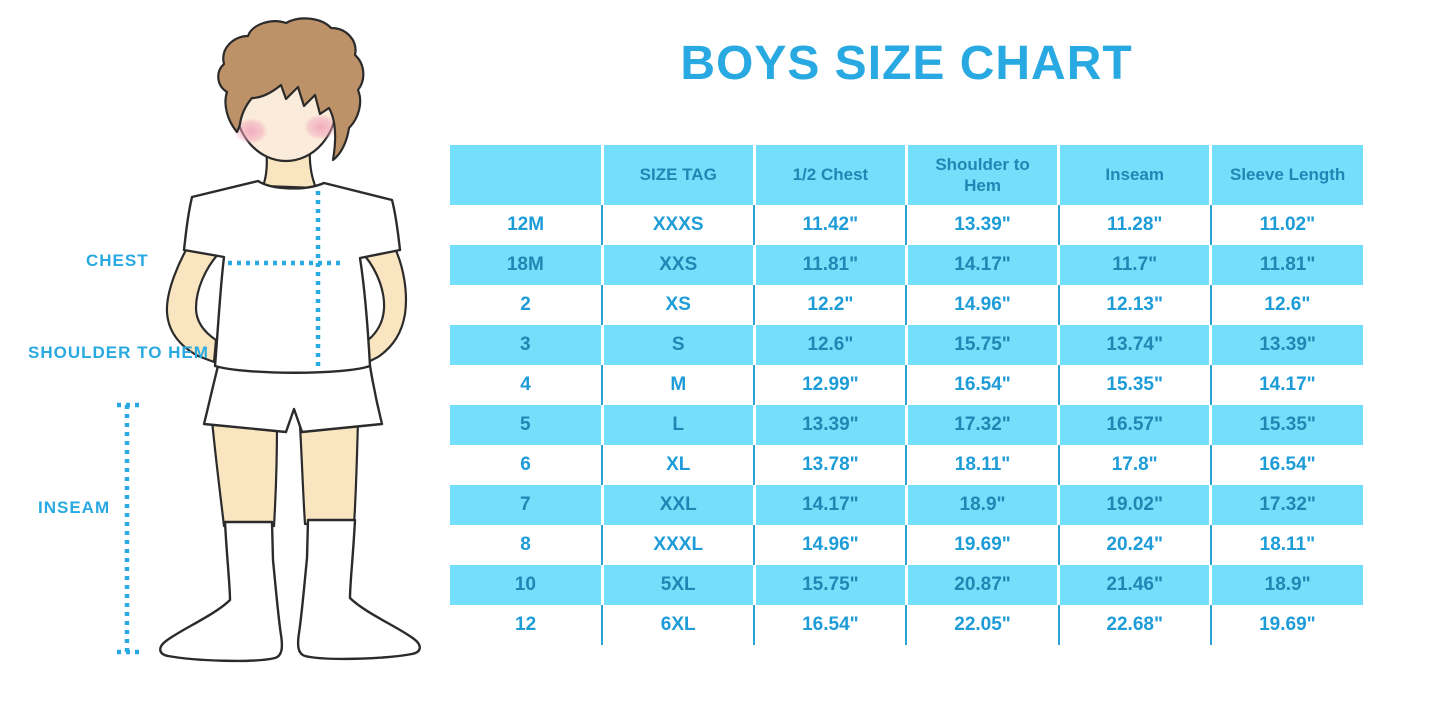 The height and width of the screenshot is (723, 1445). Describe the element at coordinates (526, 345) in the screenshot. I see `table-cell: 3` at that location.